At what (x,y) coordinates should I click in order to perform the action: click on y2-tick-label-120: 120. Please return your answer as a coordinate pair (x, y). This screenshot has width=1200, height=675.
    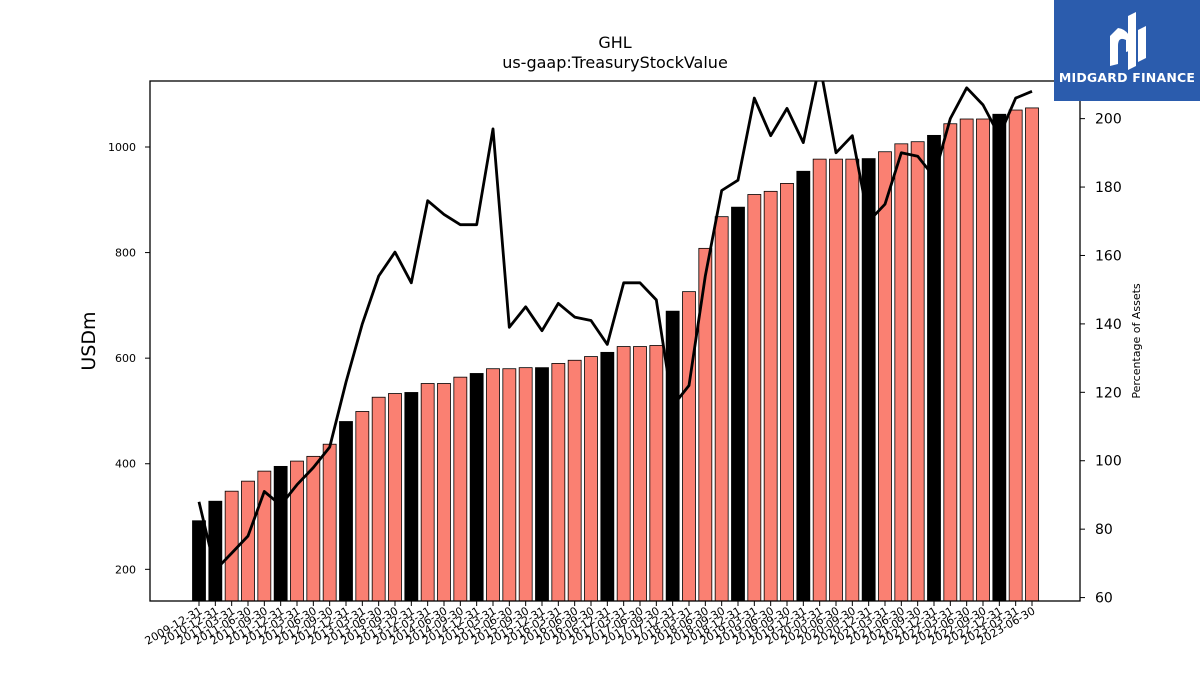
    Looking at the image, I should click on (1108, 393).